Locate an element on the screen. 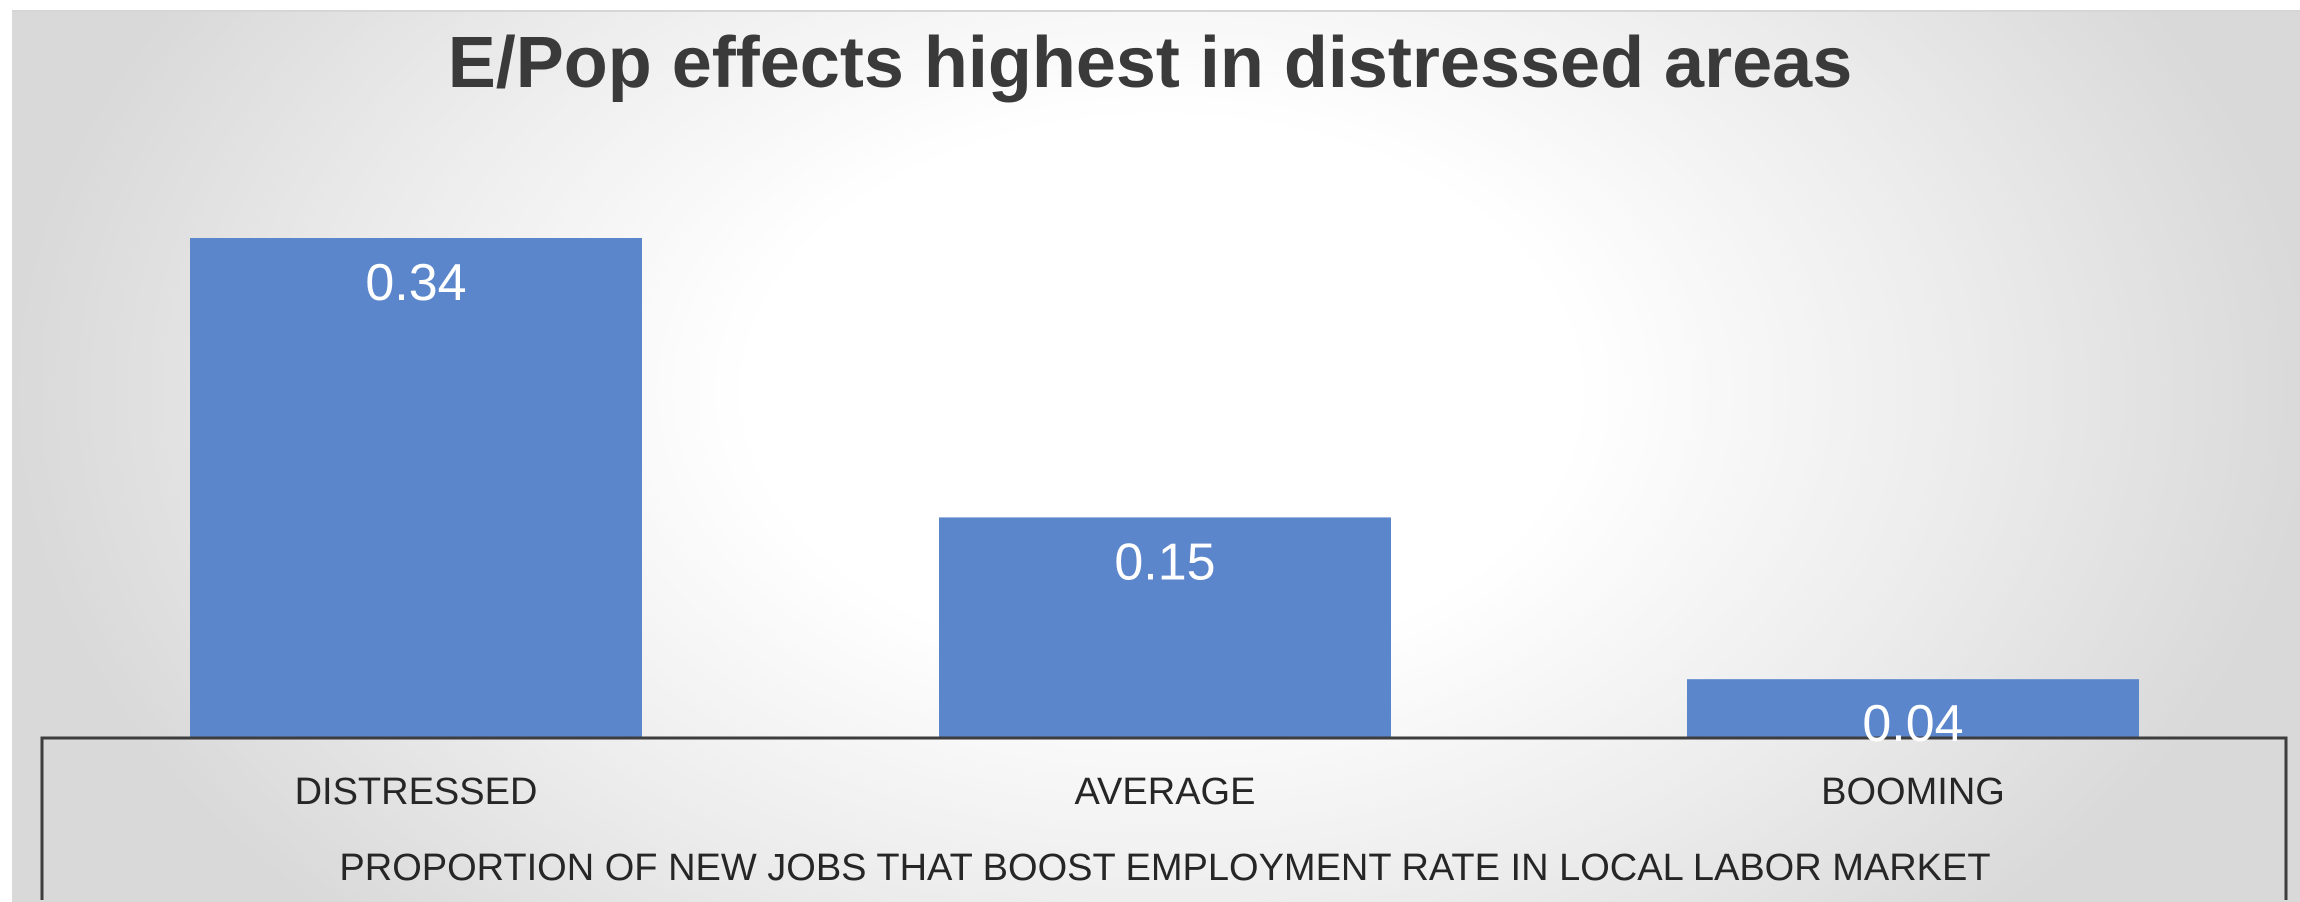  data-label-booming: 0.04 is located at coordinates (1912, 724).